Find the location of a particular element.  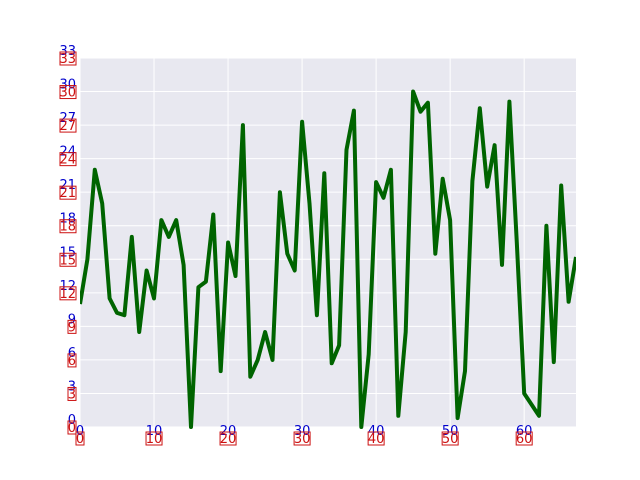

y-tick-label-outlined: 30 is located at coordinates (67, 93).